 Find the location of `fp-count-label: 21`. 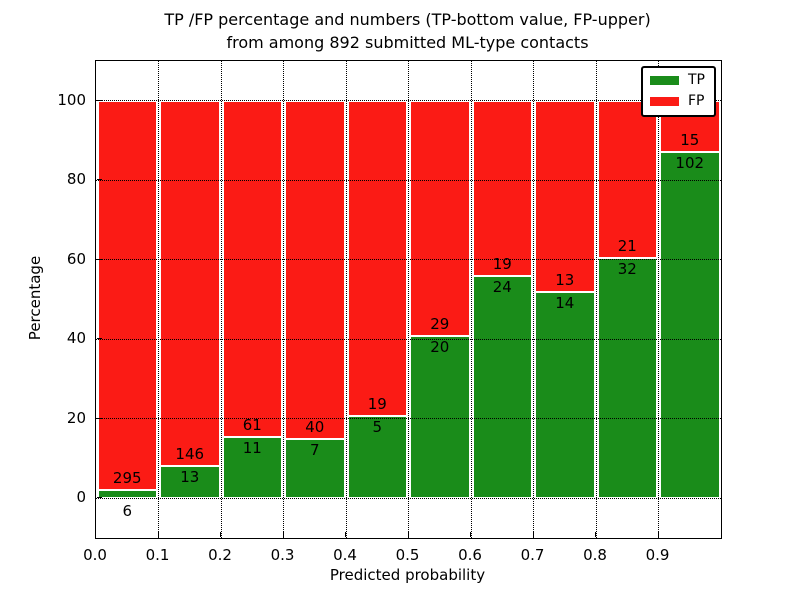

fp-count-label: 21 is located at coordinates (627, 246).